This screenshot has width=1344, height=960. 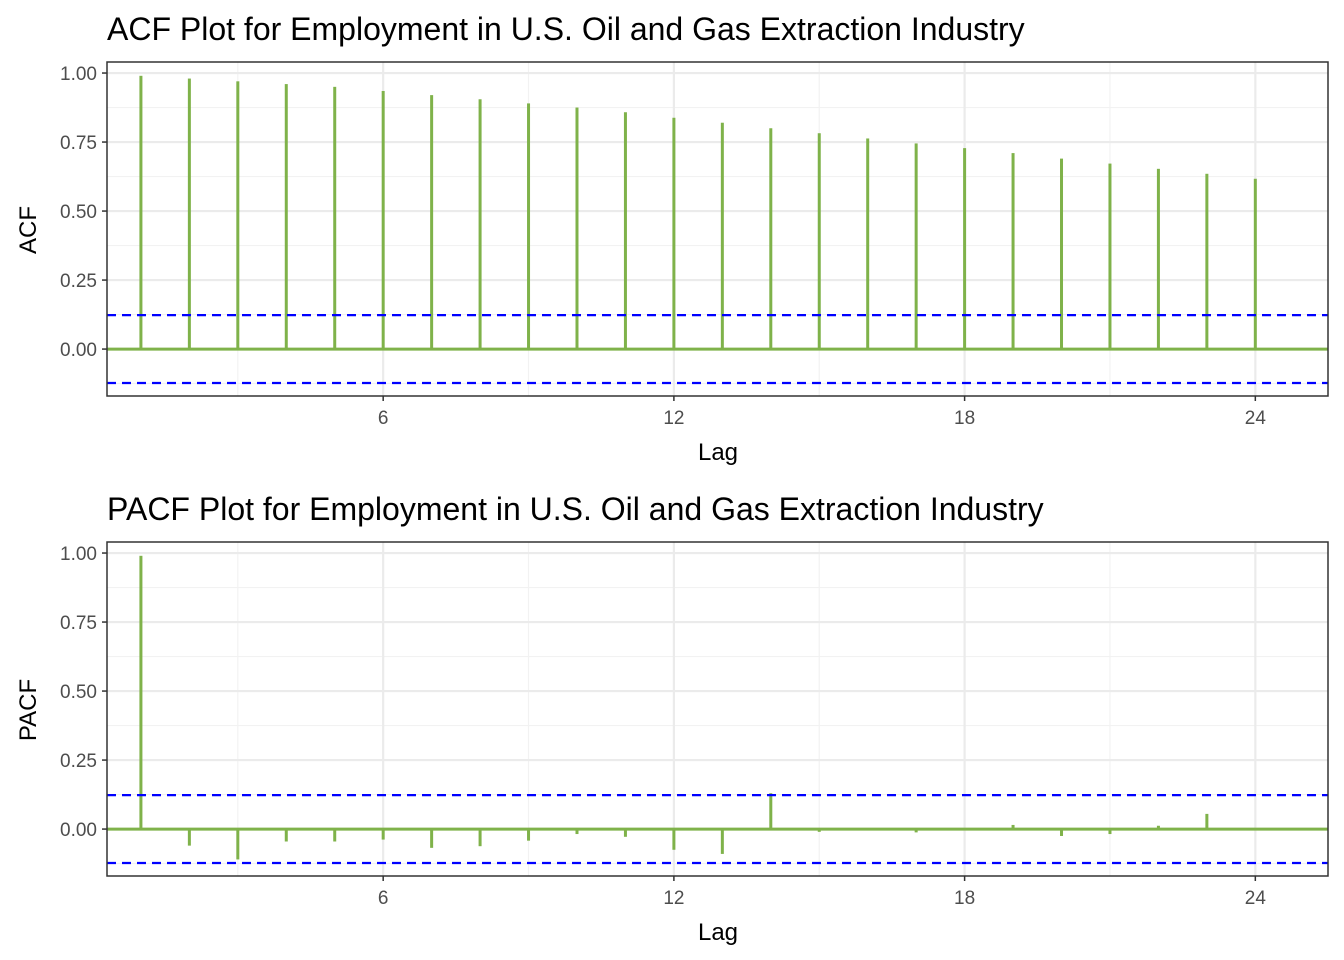 I want to click on pacf-y-tick-label: 0.00, so click(x=78, y=830).